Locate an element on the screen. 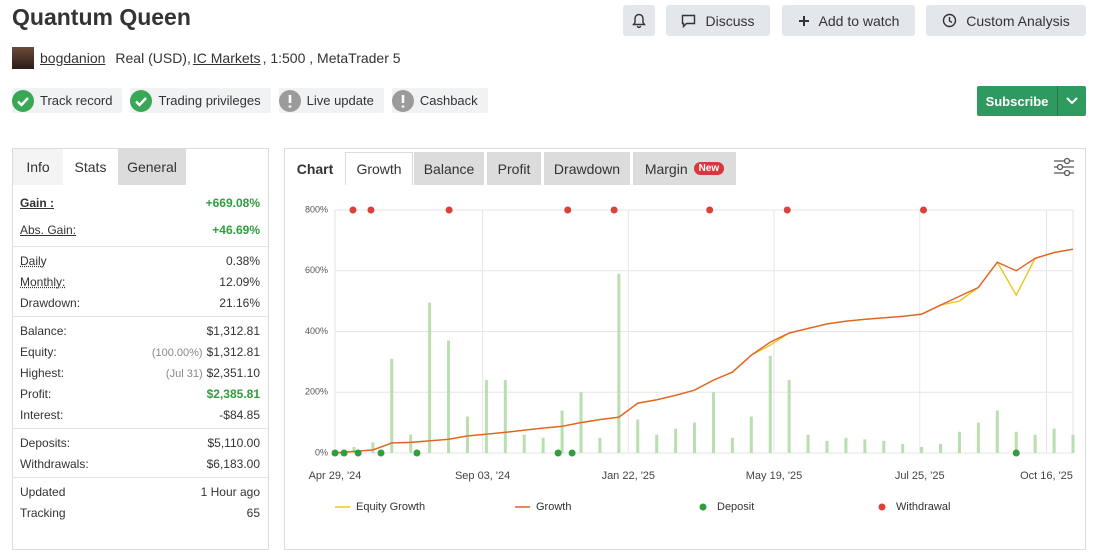 The width and height of the screenshot is (1095, 557). left-tabs: Info Stats General is located at coordinates (140, 167).